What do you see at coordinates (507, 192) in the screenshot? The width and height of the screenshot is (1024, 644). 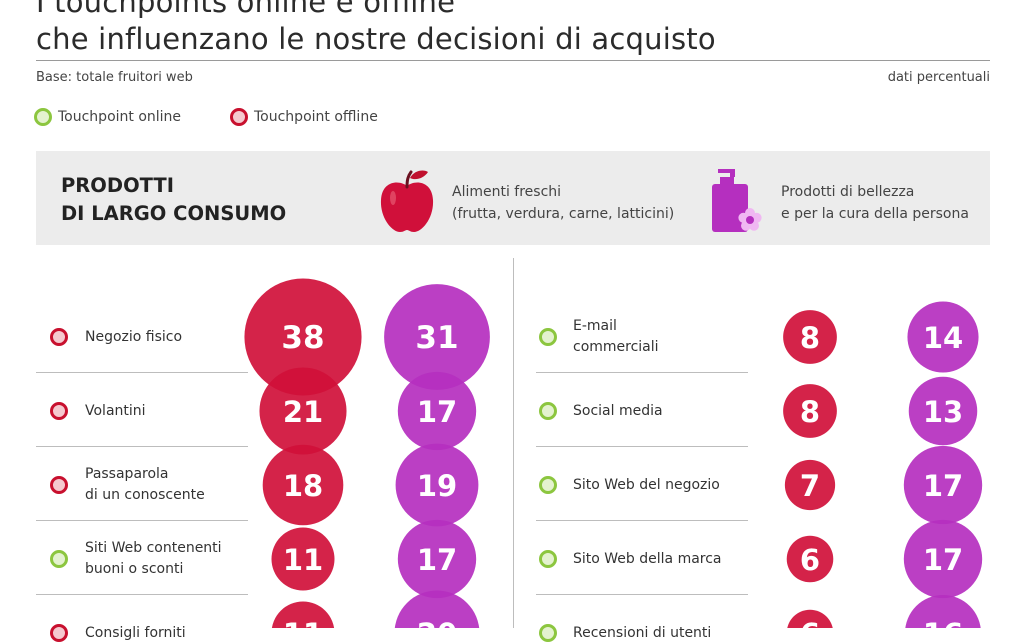 I see `category-fresh-food-line-1: Alimenti freschi` at bounding box center [507, 192].